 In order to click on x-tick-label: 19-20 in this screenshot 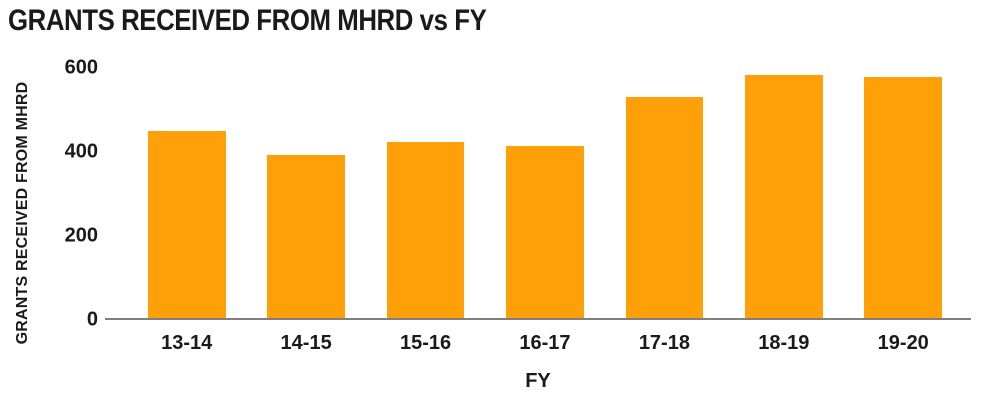, I will do `click(903, 343)`.